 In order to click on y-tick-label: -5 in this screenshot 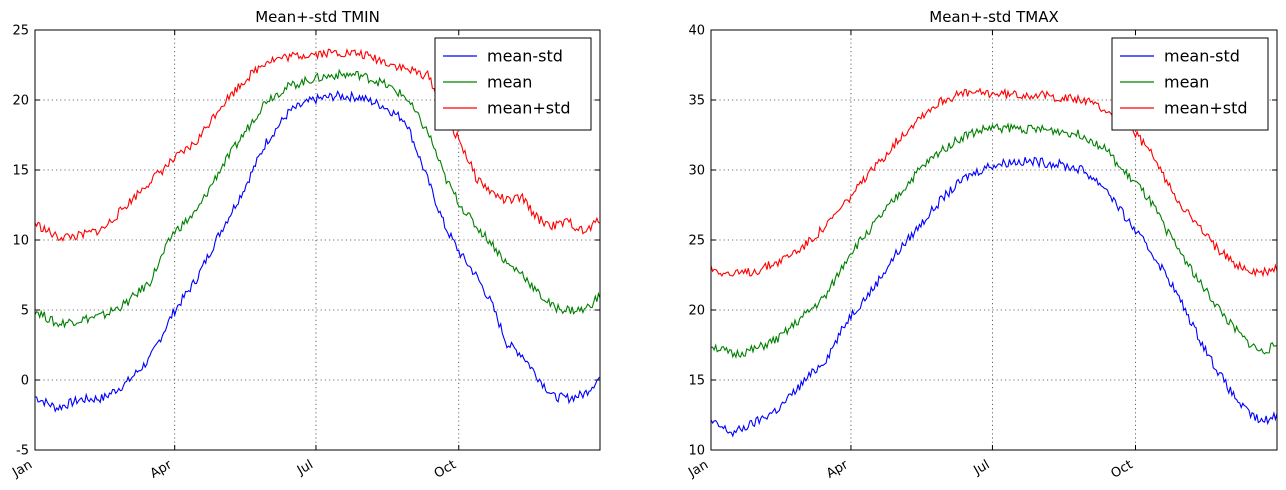, I will do `click(22, 451)`.